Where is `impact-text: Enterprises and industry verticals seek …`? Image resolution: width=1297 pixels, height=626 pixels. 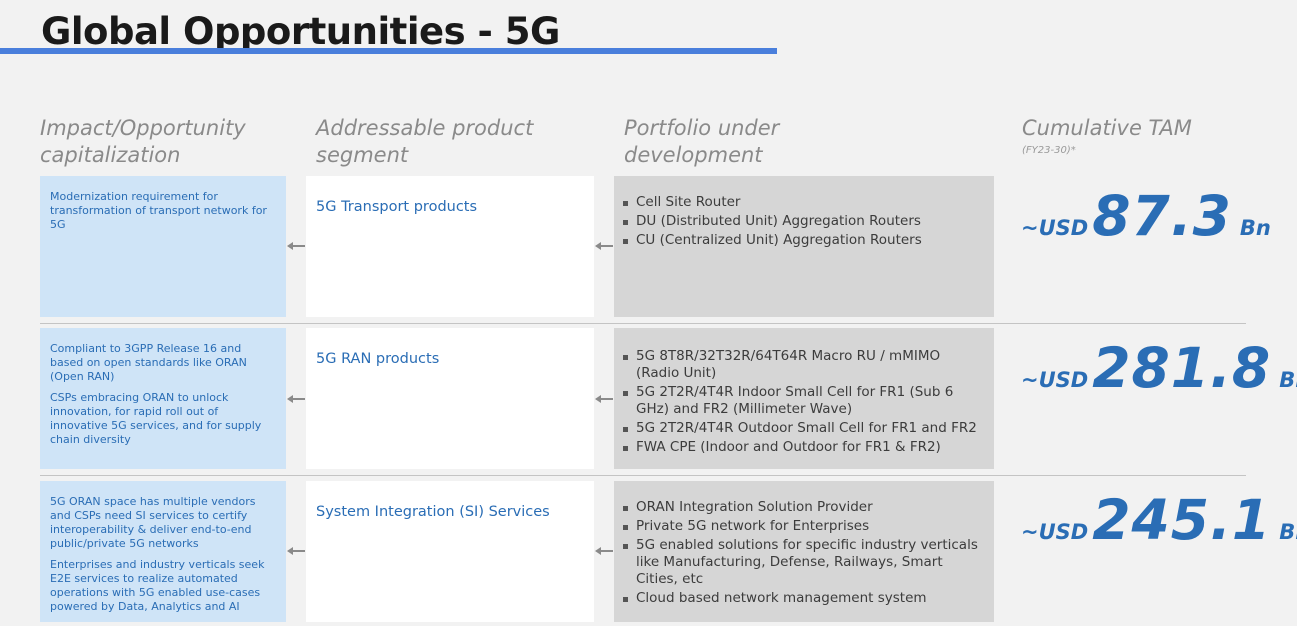 impact-text: Enterprises and industry verticals seek … is located at coordinates (157, 585).